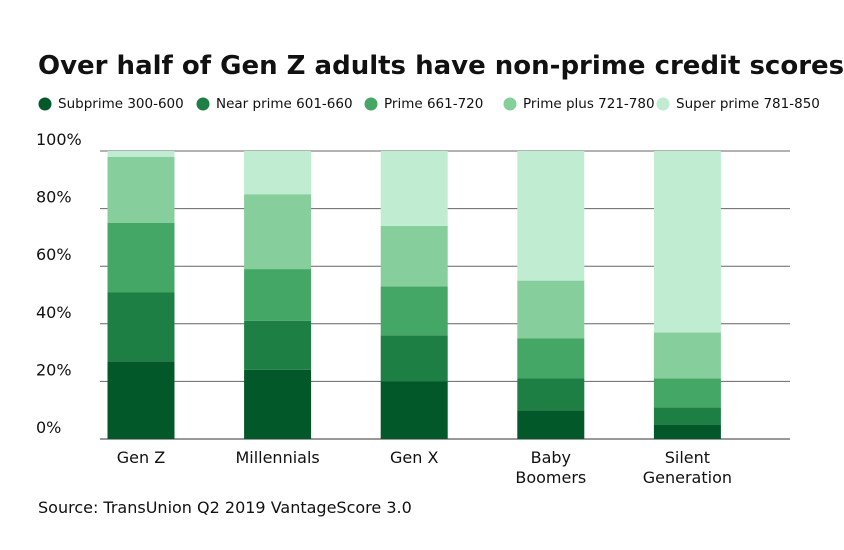 The image size is (844, 550). Describe the element at coordinates (121, 104) in the screenshot. I see `legend-label: Subprime 300-600` at that location.